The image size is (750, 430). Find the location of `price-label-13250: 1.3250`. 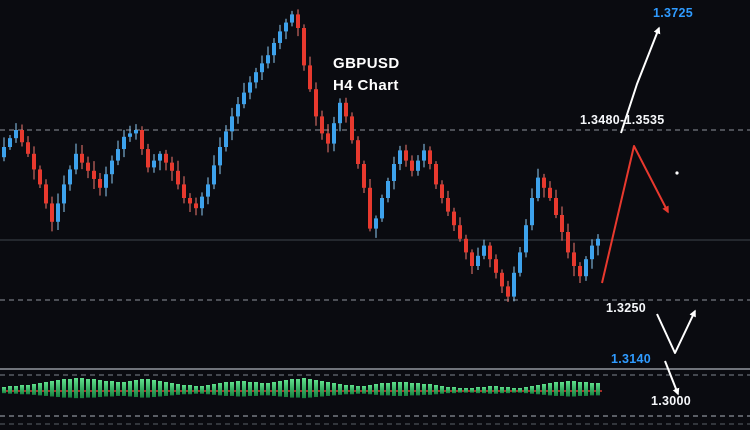

price-label-13250: 1.3250 is located at coordinates (626, 308).